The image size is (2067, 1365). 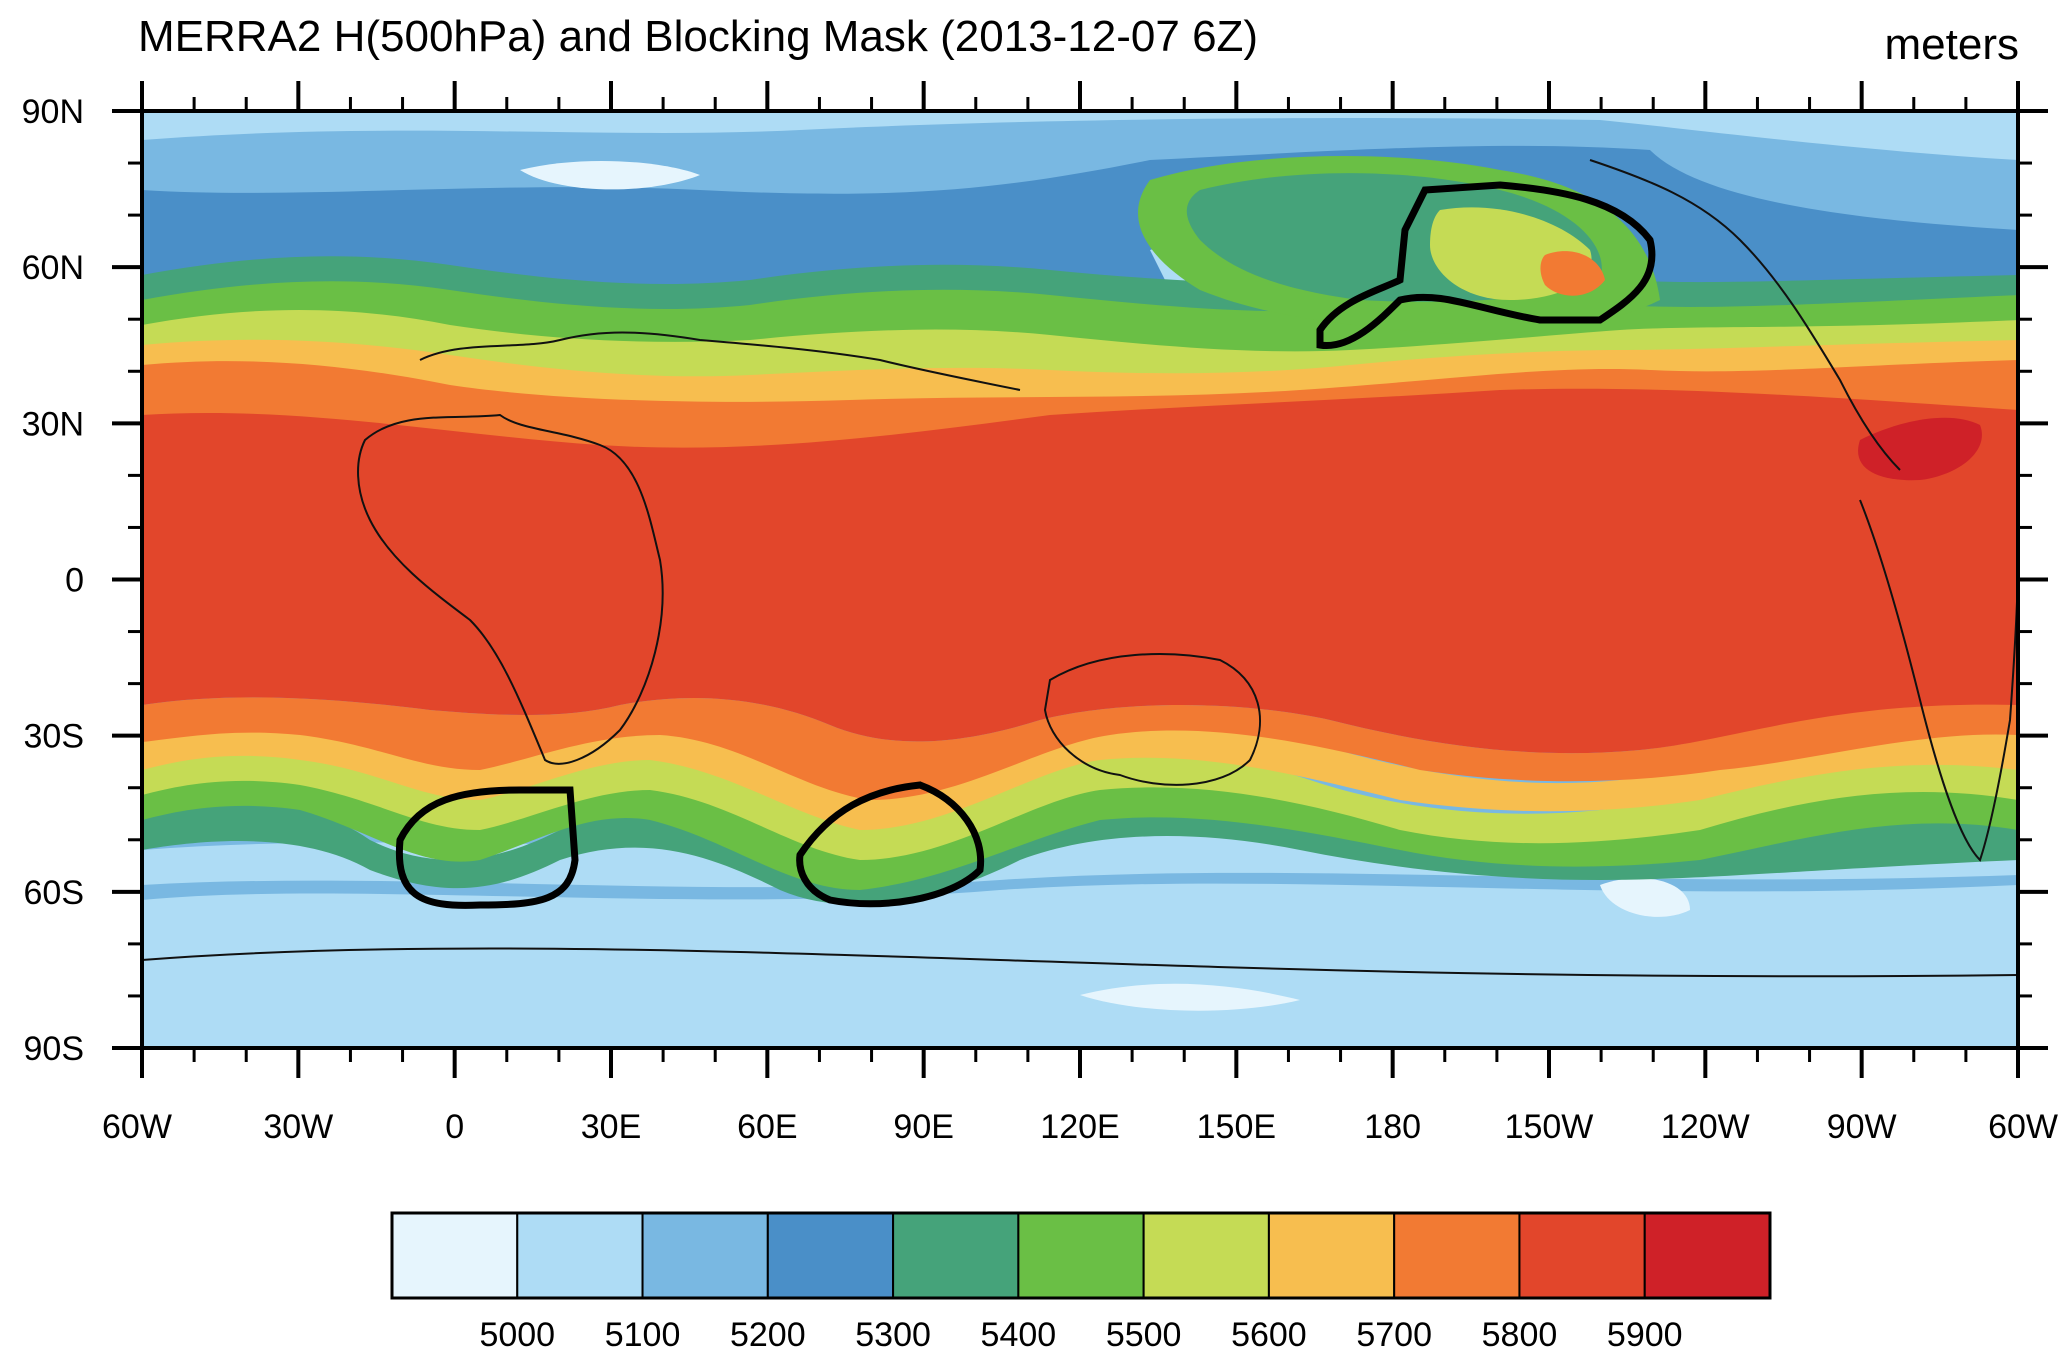 I want to click on lon-tick-label: 90W, so click(x=1862, y=1127).